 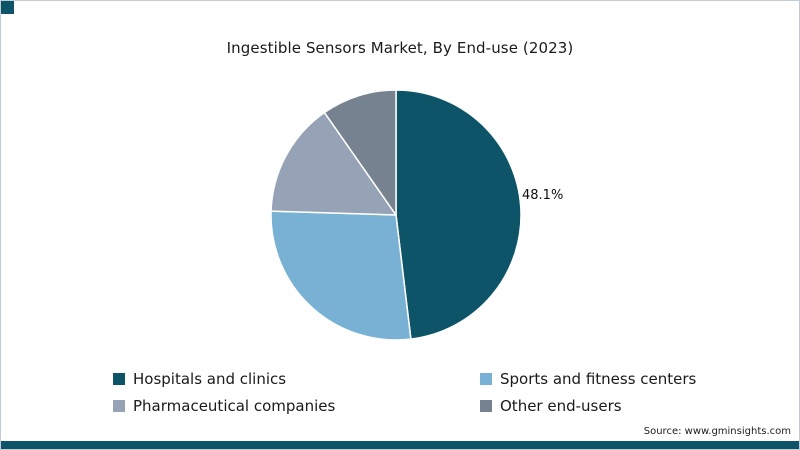 I want to click on legend-swatch-hospitals, so click(x=119, y=379).